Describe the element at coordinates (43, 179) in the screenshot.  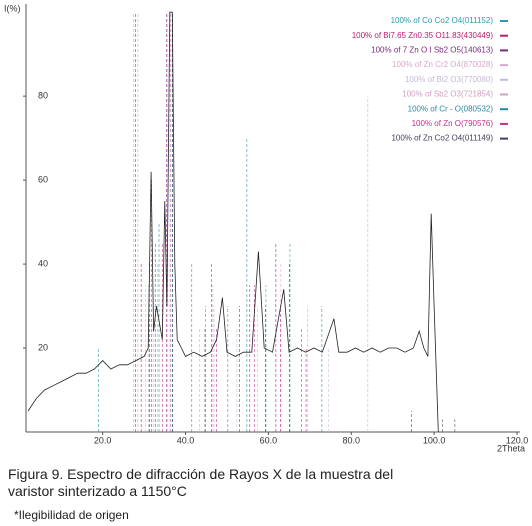
I see `y-tick-label: 60` at that location.